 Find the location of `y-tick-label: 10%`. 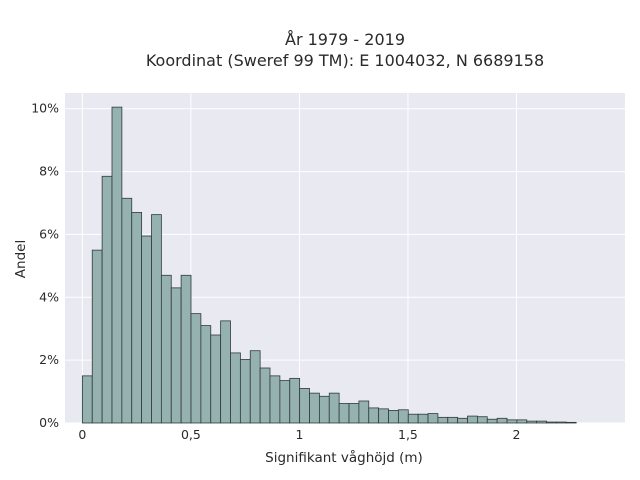

y-tick-label: 10% is located at coordinates (45, 108).